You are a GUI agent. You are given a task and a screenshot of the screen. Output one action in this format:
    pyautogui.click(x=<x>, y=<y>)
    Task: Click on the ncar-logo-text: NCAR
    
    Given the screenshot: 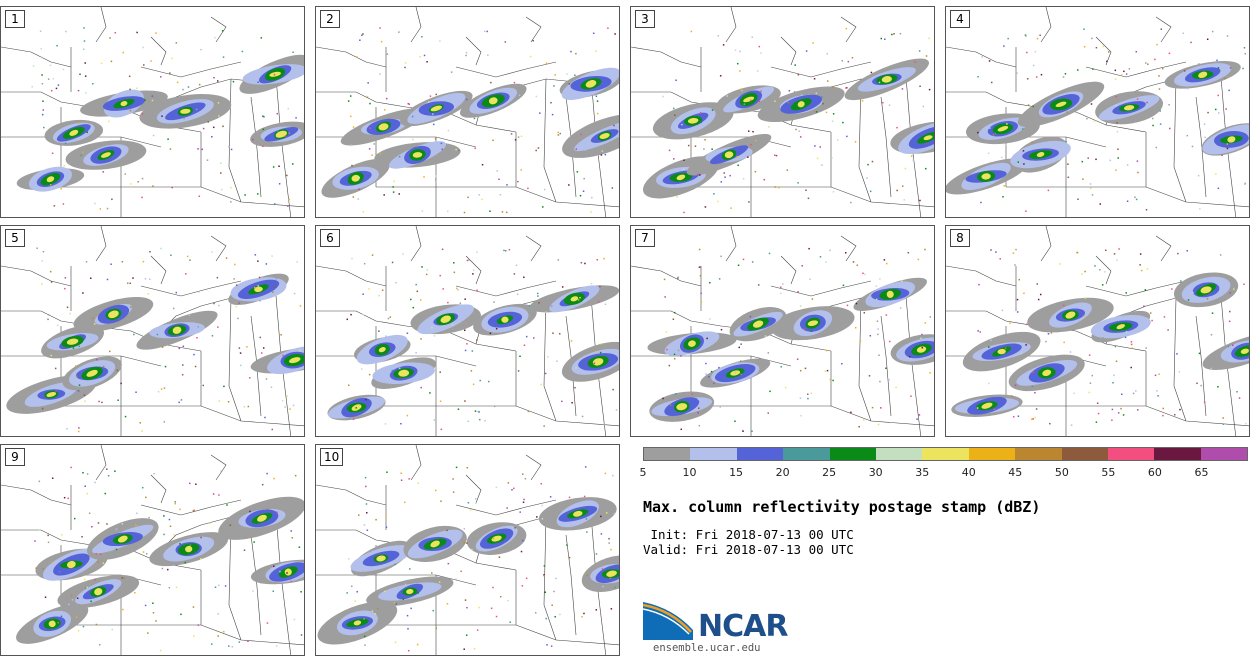 What is the action you would take?
    pyautogui.click(x=743, y=626)
    